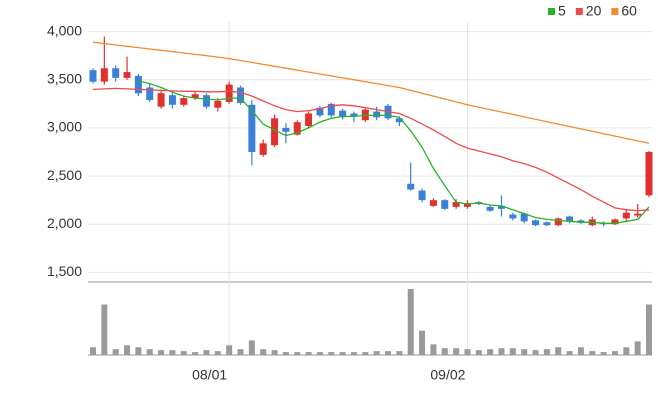 Image resolution: width=658 pixels, height=408 pixels. Describe the element at coordinates (64, 271) in the screenshot. I see `y-tick-label: 1,500` at that location.